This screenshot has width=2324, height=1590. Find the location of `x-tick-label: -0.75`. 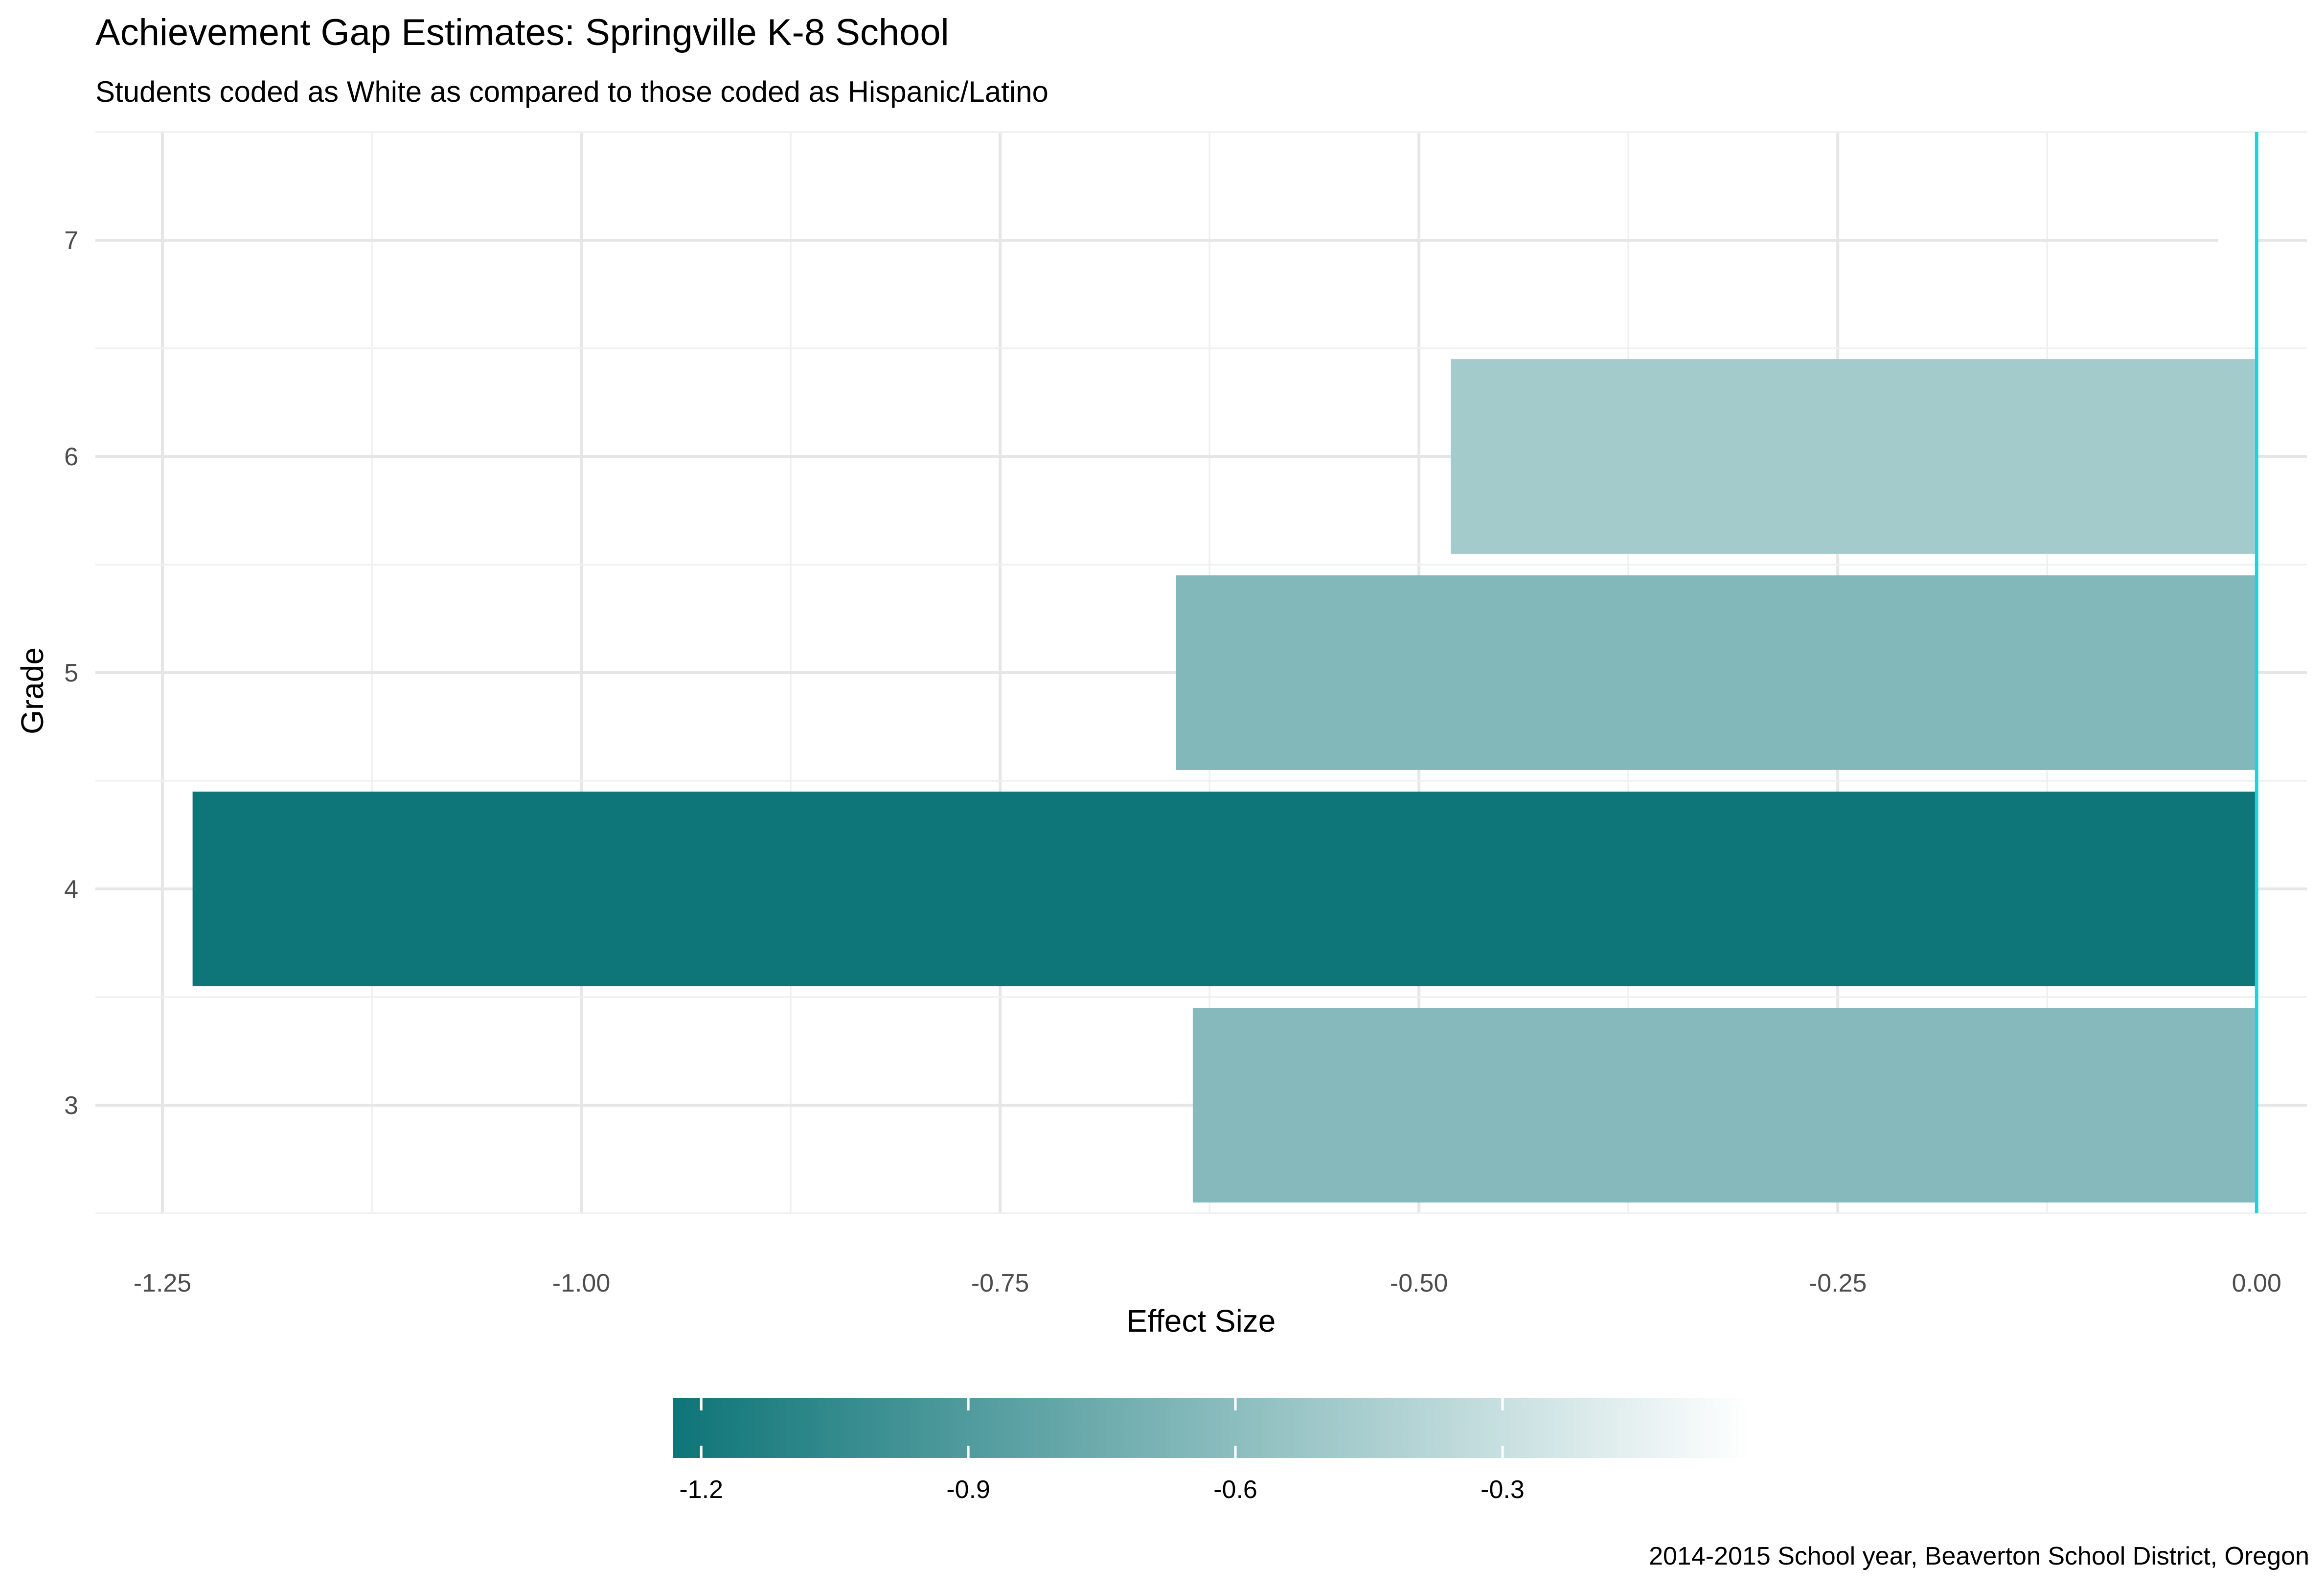

x-tick-label: -0.75 is located at coordinates (1000, 1283).